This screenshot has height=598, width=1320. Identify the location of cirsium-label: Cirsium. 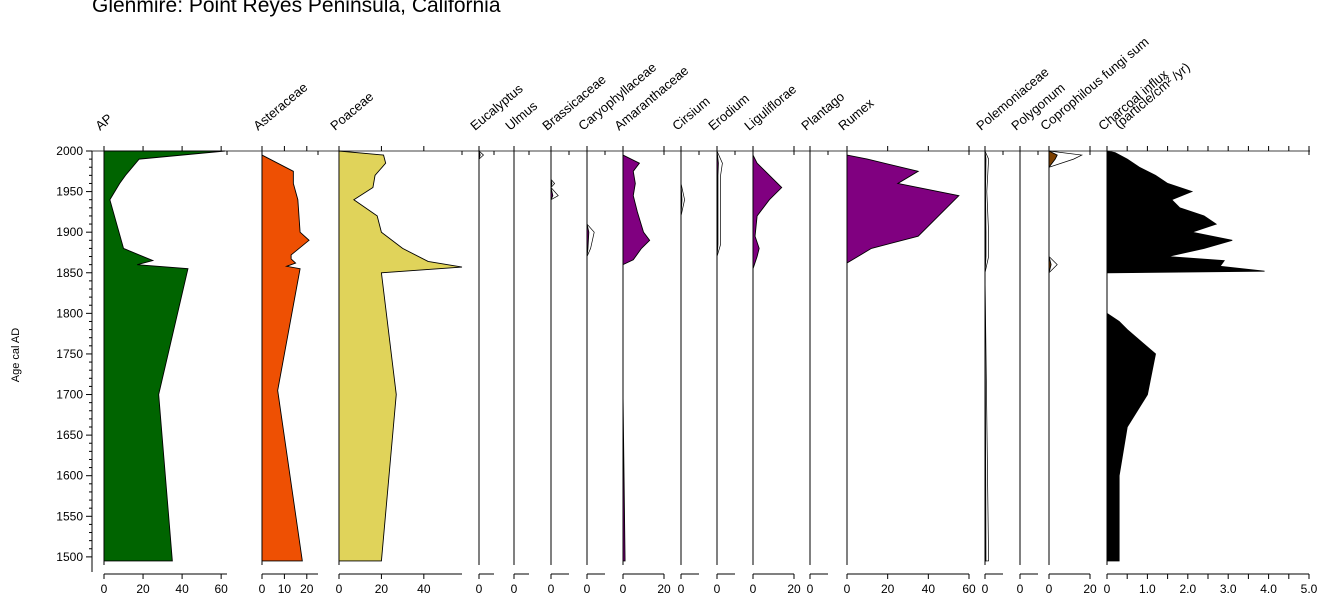
(690, 113).